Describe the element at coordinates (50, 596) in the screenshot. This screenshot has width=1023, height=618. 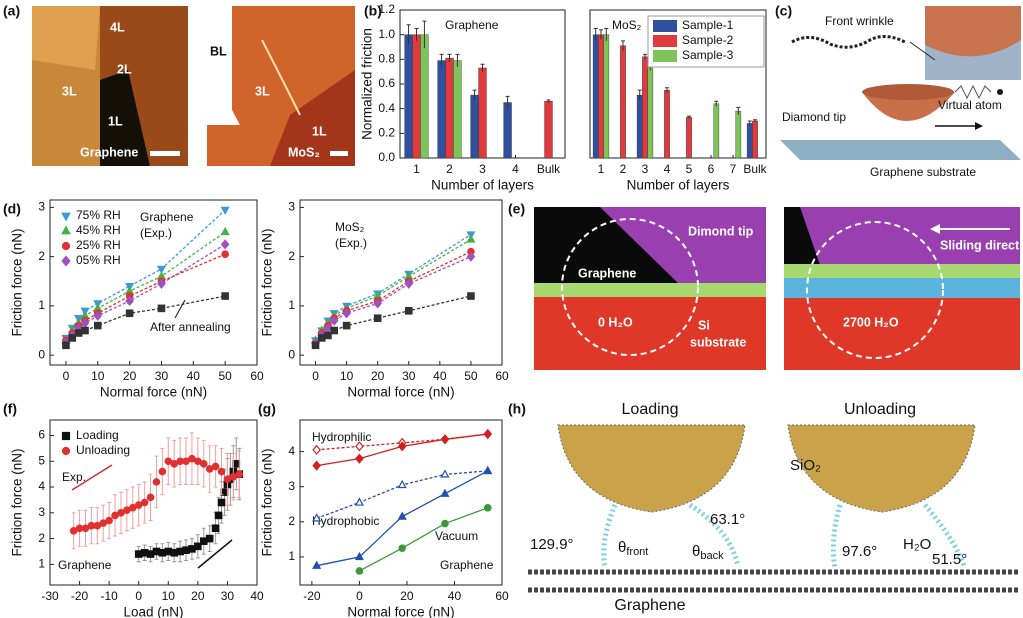
I see `x-tick-label: -30` at that location.